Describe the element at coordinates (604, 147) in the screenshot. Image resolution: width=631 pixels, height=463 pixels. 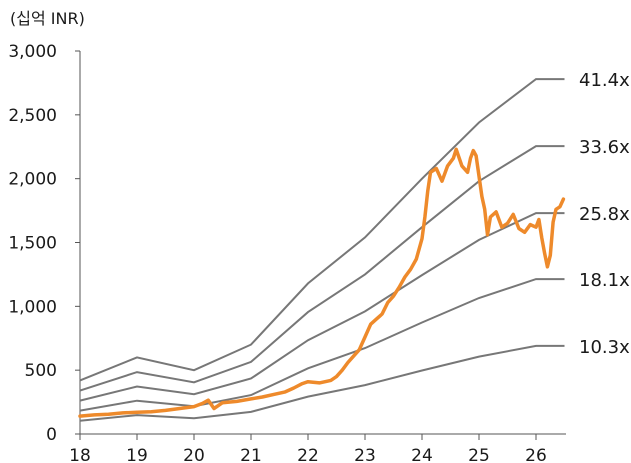
I see `band-label: 33.6x` at that location.